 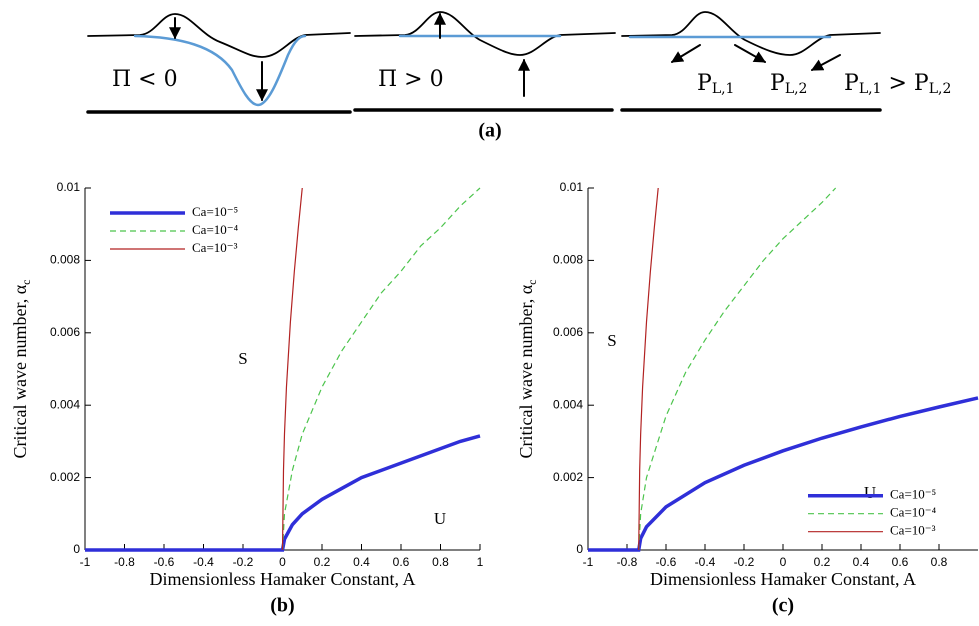 What do you see at coordinates (411, 79) in the screenshot?
I see `label: Π > 0` at bounding box center [411, 79].